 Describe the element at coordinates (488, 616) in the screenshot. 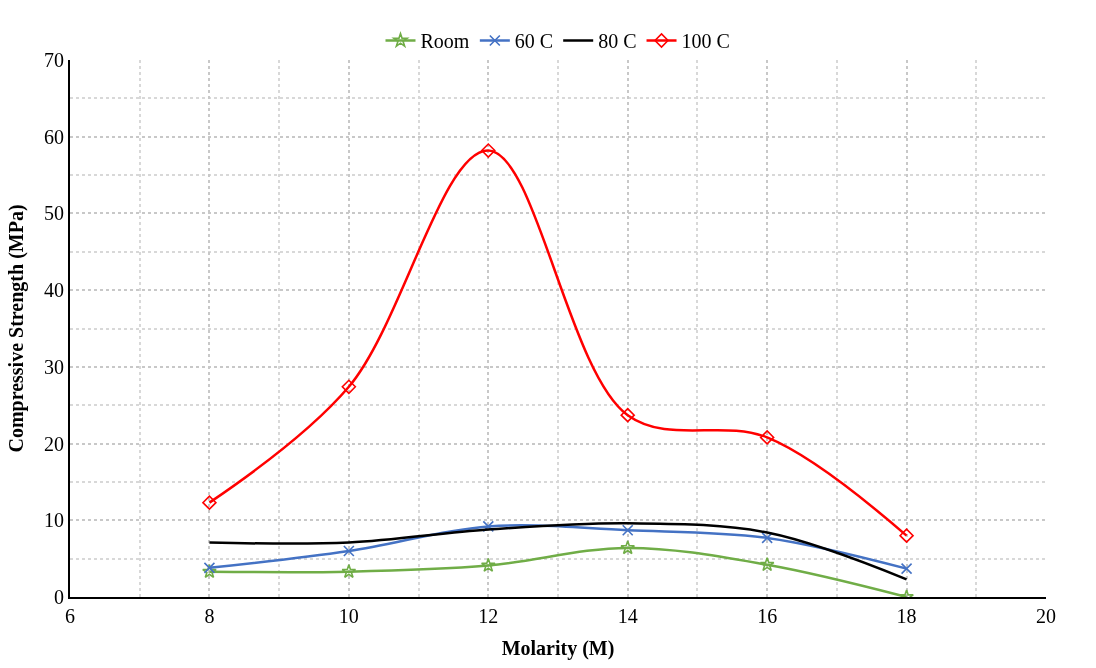

I see `x-tick-label: 12` at that location.